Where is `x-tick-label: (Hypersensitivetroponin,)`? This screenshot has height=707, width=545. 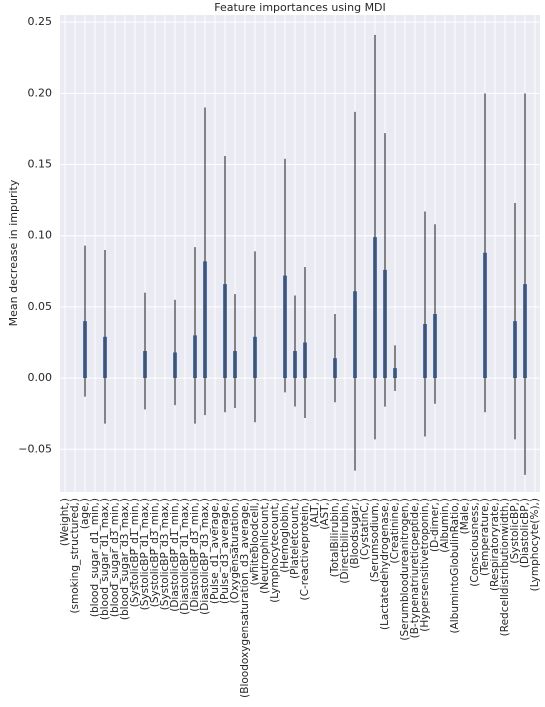 x-tick-label: (Hypersensitivetroponin,) is located at coordinates (425, 565).